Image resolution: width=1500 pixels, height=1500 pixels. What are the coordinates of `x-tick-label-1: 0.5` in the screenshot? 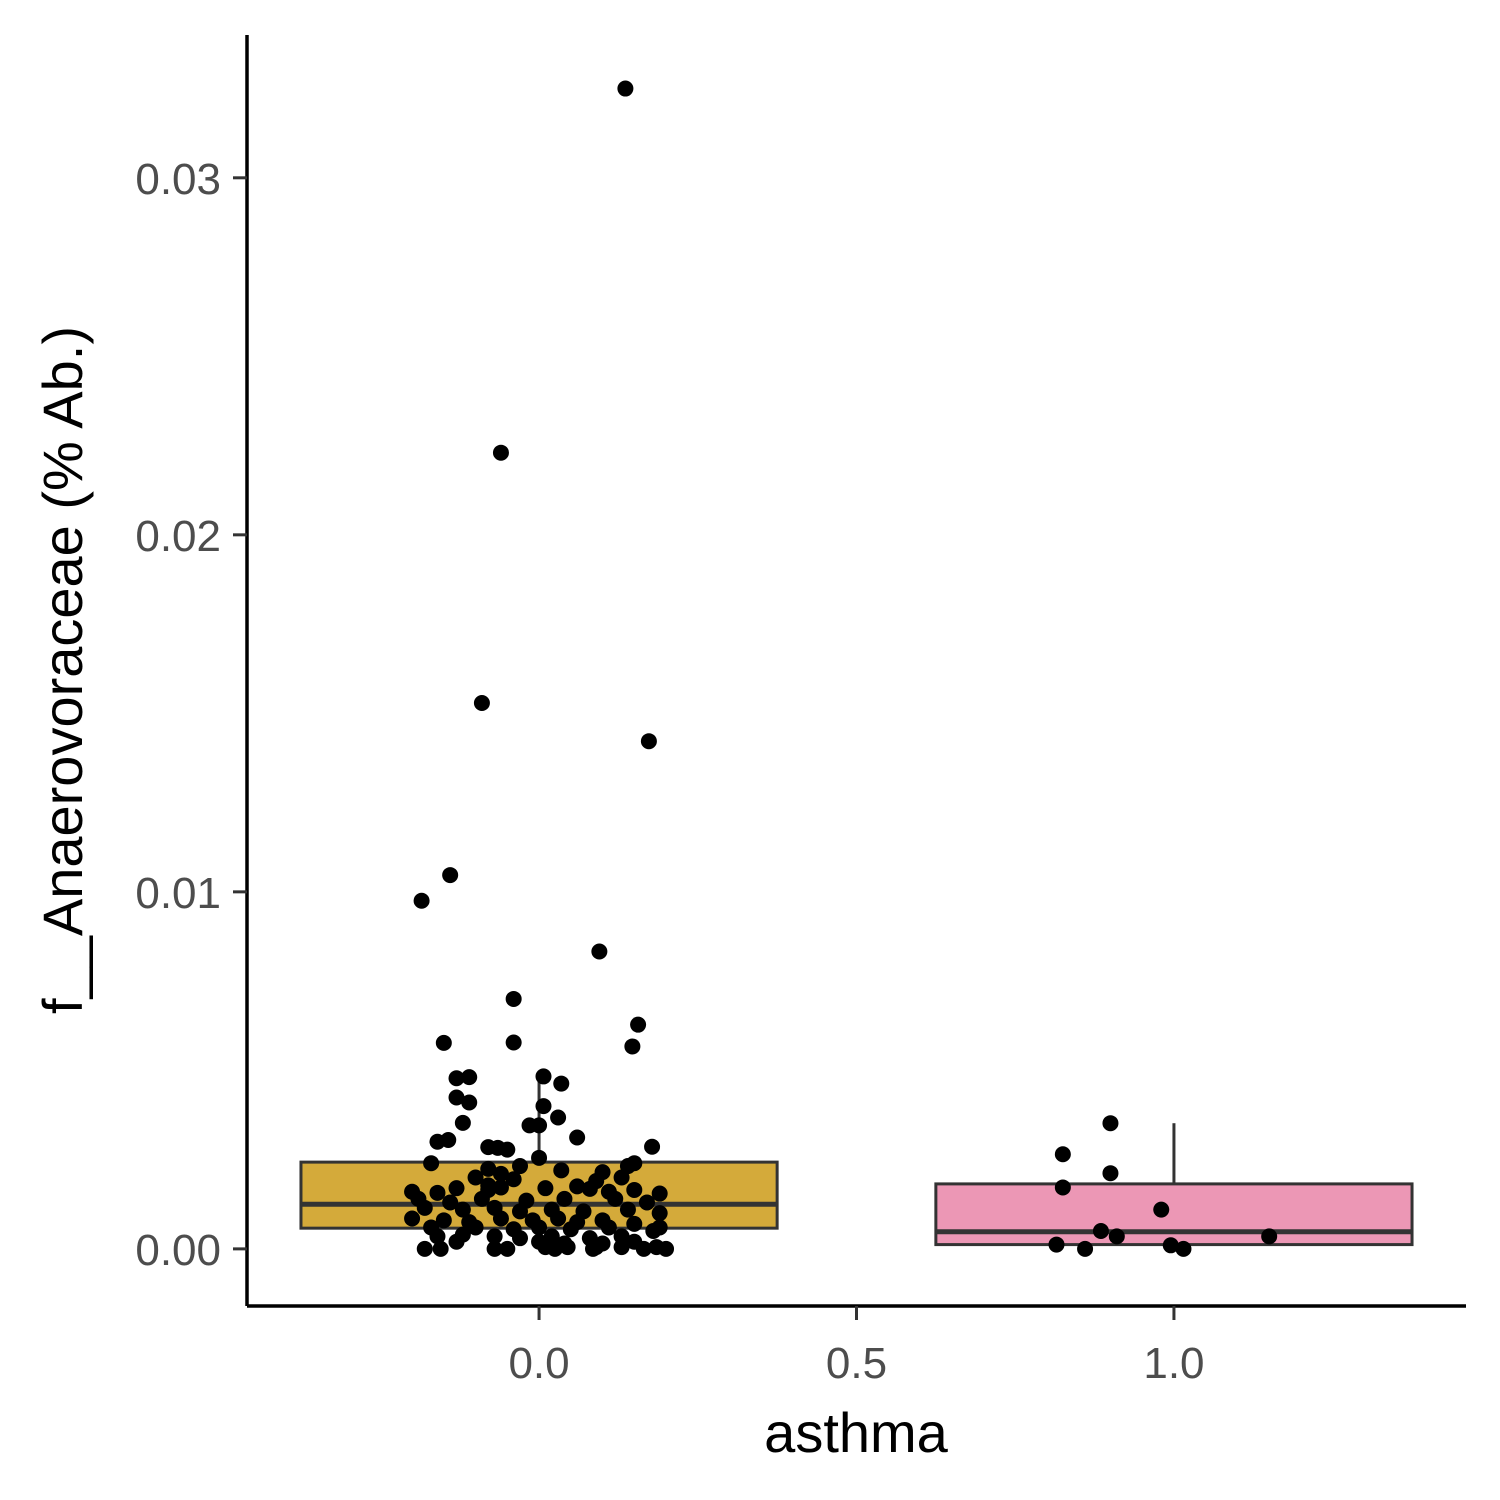 It's located at (856, 1363).